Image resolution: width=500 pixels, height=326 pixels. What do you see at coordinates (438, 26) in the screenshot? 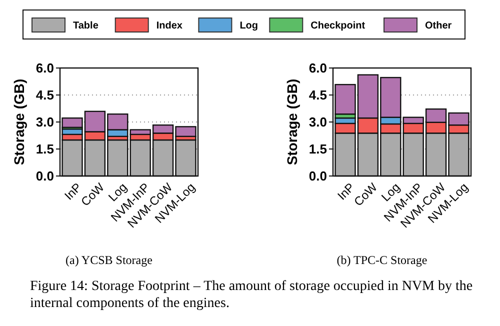
I see `legend-label: Other` at bounding box center [438, 26].